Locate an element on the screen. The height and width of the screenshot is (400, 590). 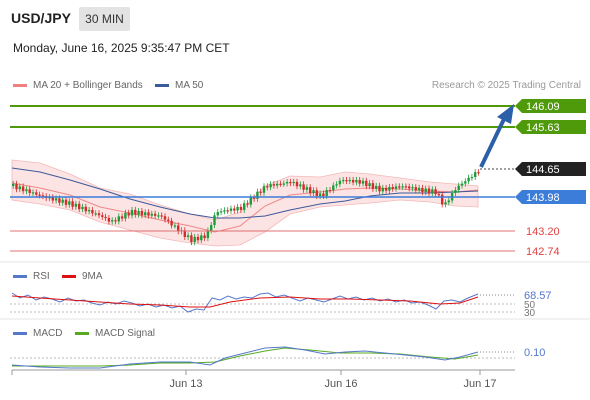
legend-ma50: MA 50 is located at coordinates (179, 85).